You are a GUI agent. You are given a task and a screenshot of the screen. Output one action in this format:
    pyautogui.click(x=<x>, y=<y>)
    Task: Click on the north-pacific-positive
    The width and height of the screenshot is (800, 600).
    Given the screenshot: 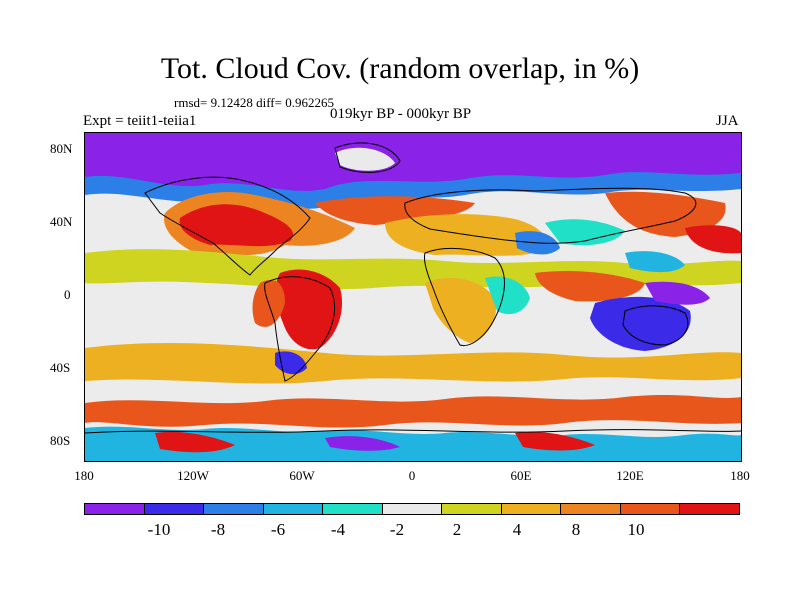 What is the action you would take?
    pyautogui.click(x=713, y=239)
    